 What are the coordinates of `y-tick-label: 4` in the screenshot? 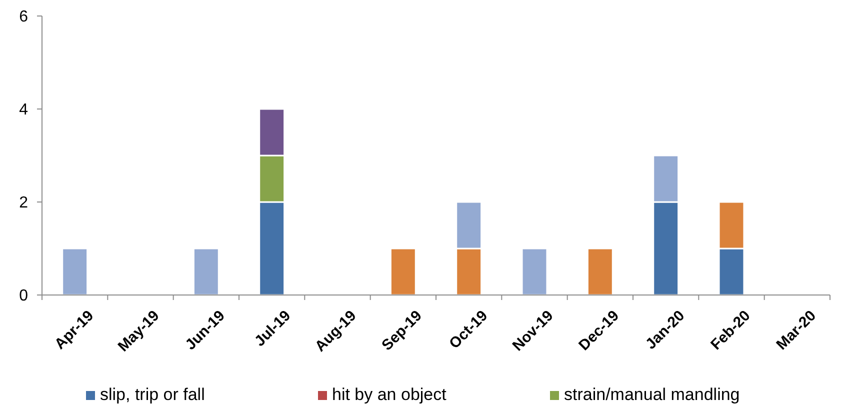 It's located at (23, 110).